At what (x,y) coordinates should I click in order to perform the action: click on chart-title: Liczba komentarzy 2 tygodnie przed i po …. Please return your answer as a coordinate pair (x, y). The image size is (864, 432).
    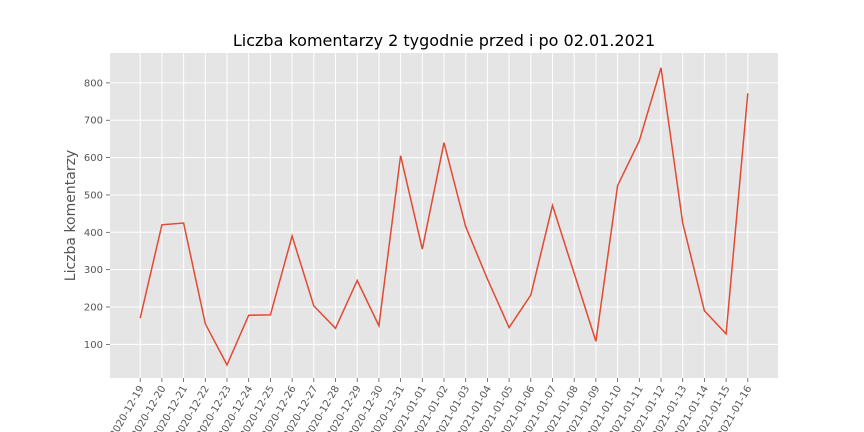
    Looking at the image, I should click on (444, 40).